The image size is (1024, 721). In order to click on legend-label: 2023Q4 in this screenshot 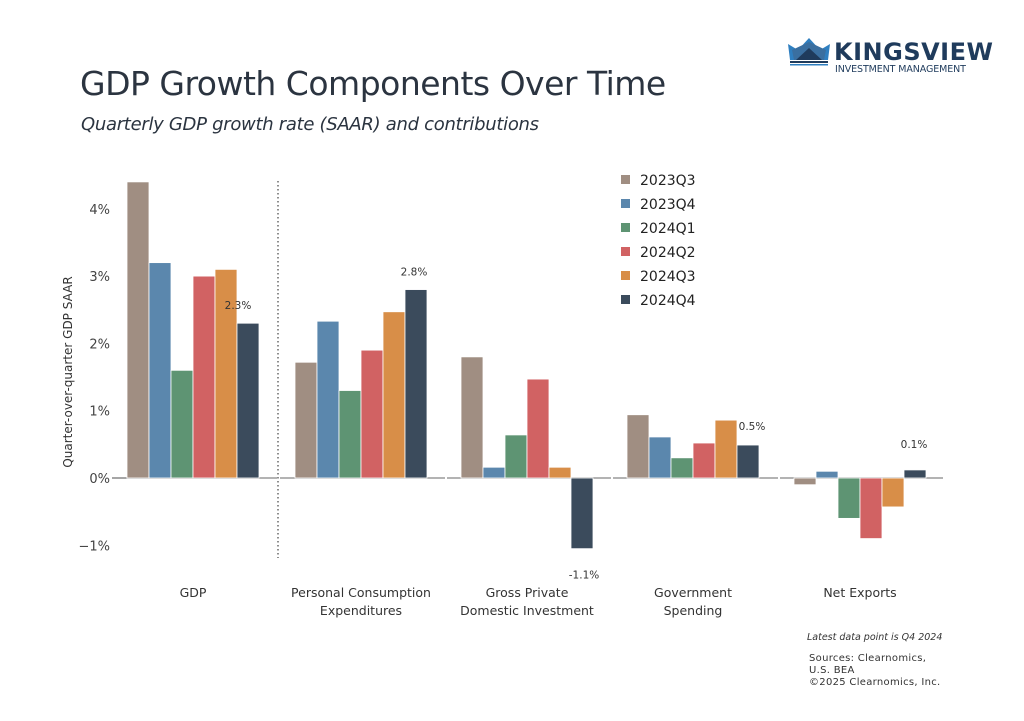, I will do `click(668, 205)`.